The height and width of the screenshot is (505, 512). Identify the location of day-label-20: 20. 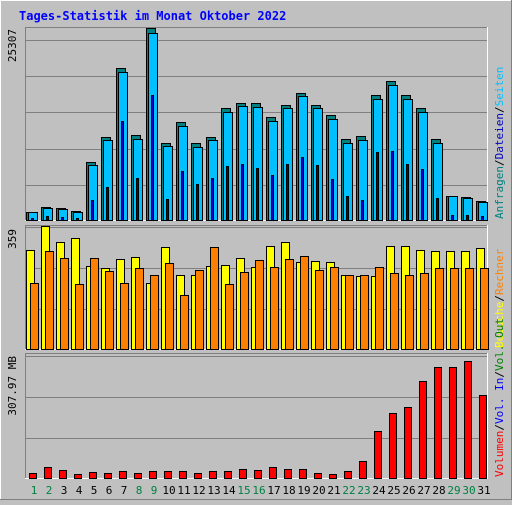
(318, 490).